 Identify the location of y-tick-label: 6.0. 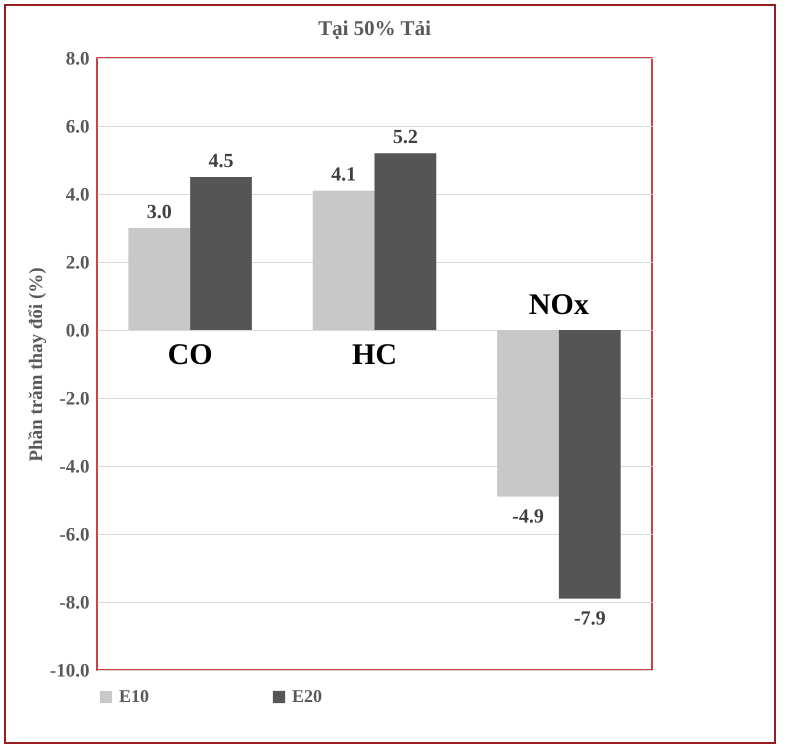
(78, 127).